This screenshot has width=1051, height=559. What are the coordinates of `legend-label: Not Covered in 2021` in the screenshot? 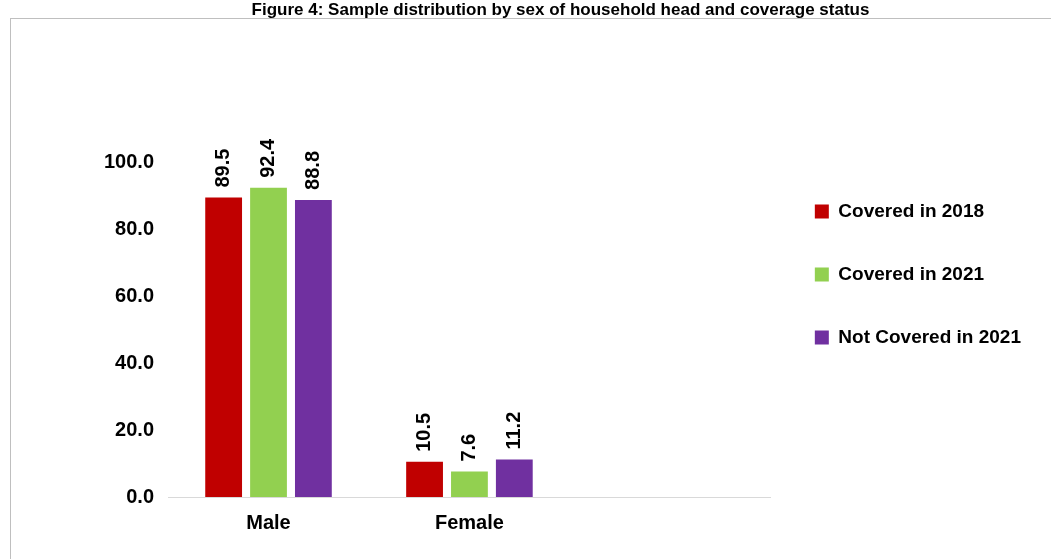 It's located at (930, 336).